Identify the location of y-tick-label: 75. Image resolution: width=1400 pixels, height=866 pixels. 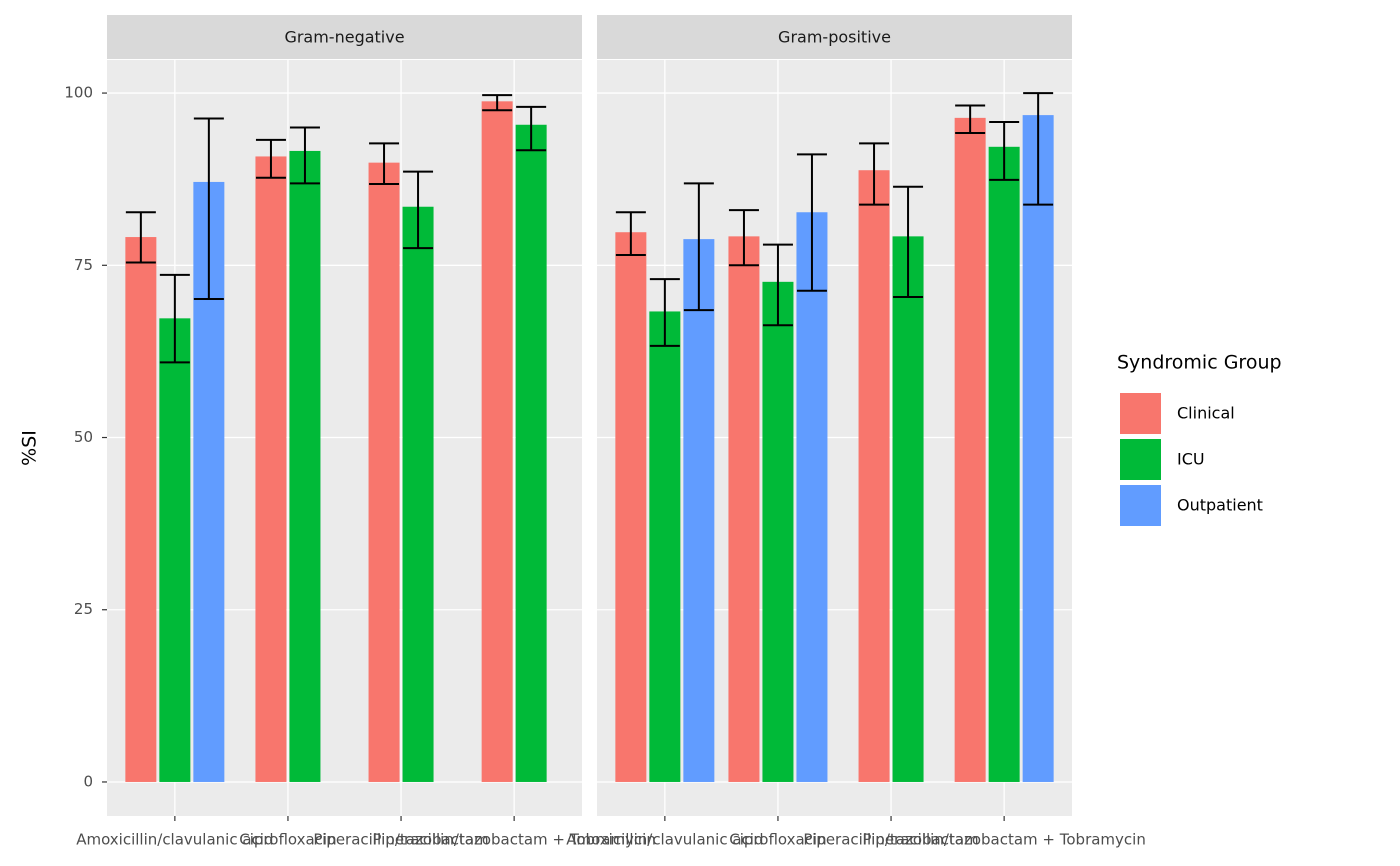
(83, 265).